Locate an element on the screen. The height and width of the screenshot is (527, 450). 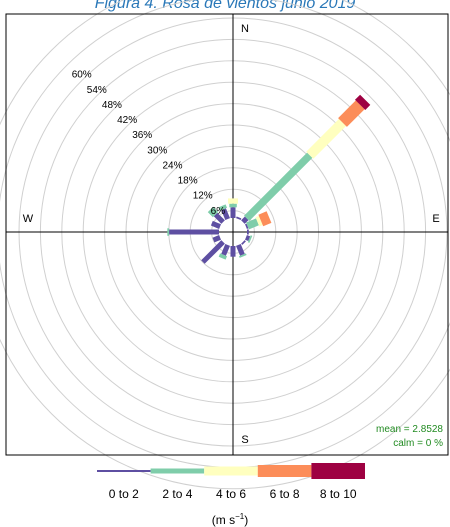
mean-label: mean = 2.8528 is located at coordinates (409, 429).